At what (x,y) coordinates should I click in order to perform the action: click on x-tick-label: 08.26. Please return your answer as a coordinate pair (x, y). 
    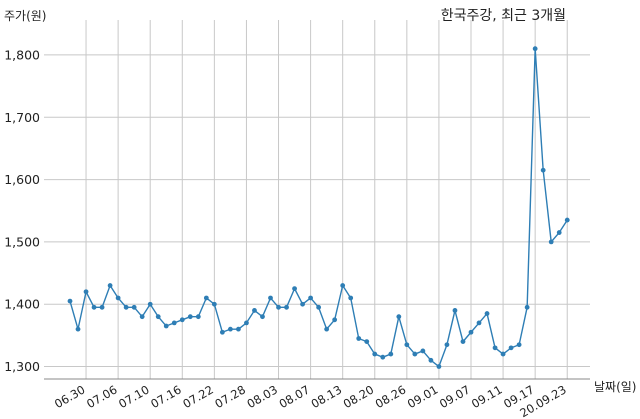
    Looking at the image, I should click on (391, 396).